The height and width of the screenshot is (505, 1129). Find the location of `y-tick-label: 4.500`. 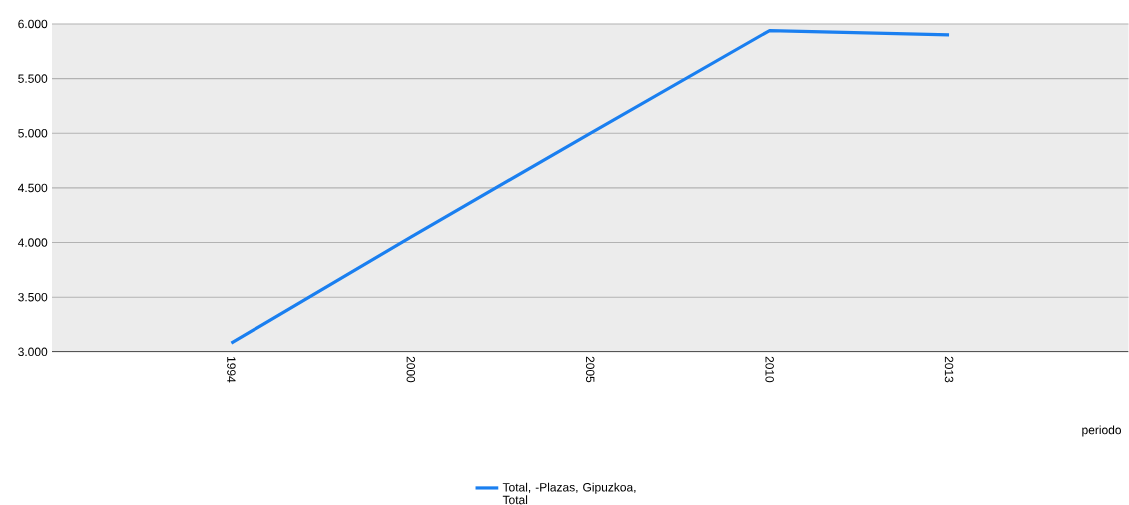

y-tick-label: 4.500 is located at coordinates (32, 188).